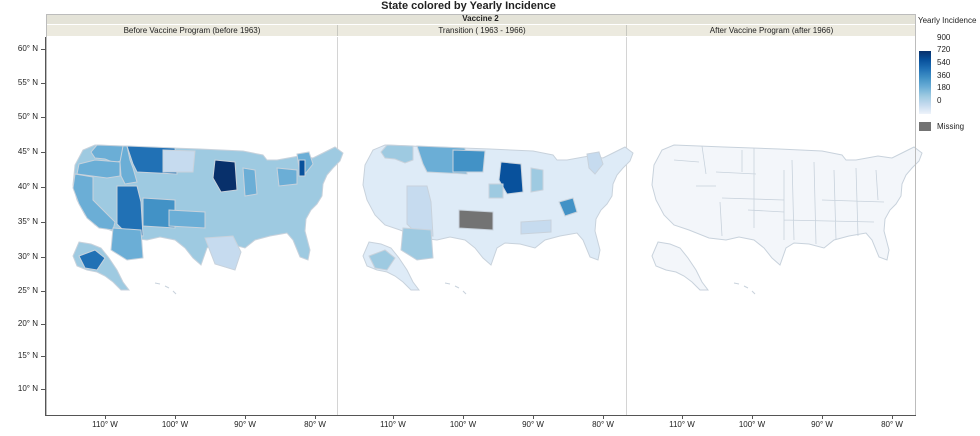  What do you see at coordinates (944, 62) in the screenshot?
I see `legend-label: 540` at bounding box center [944, 62].